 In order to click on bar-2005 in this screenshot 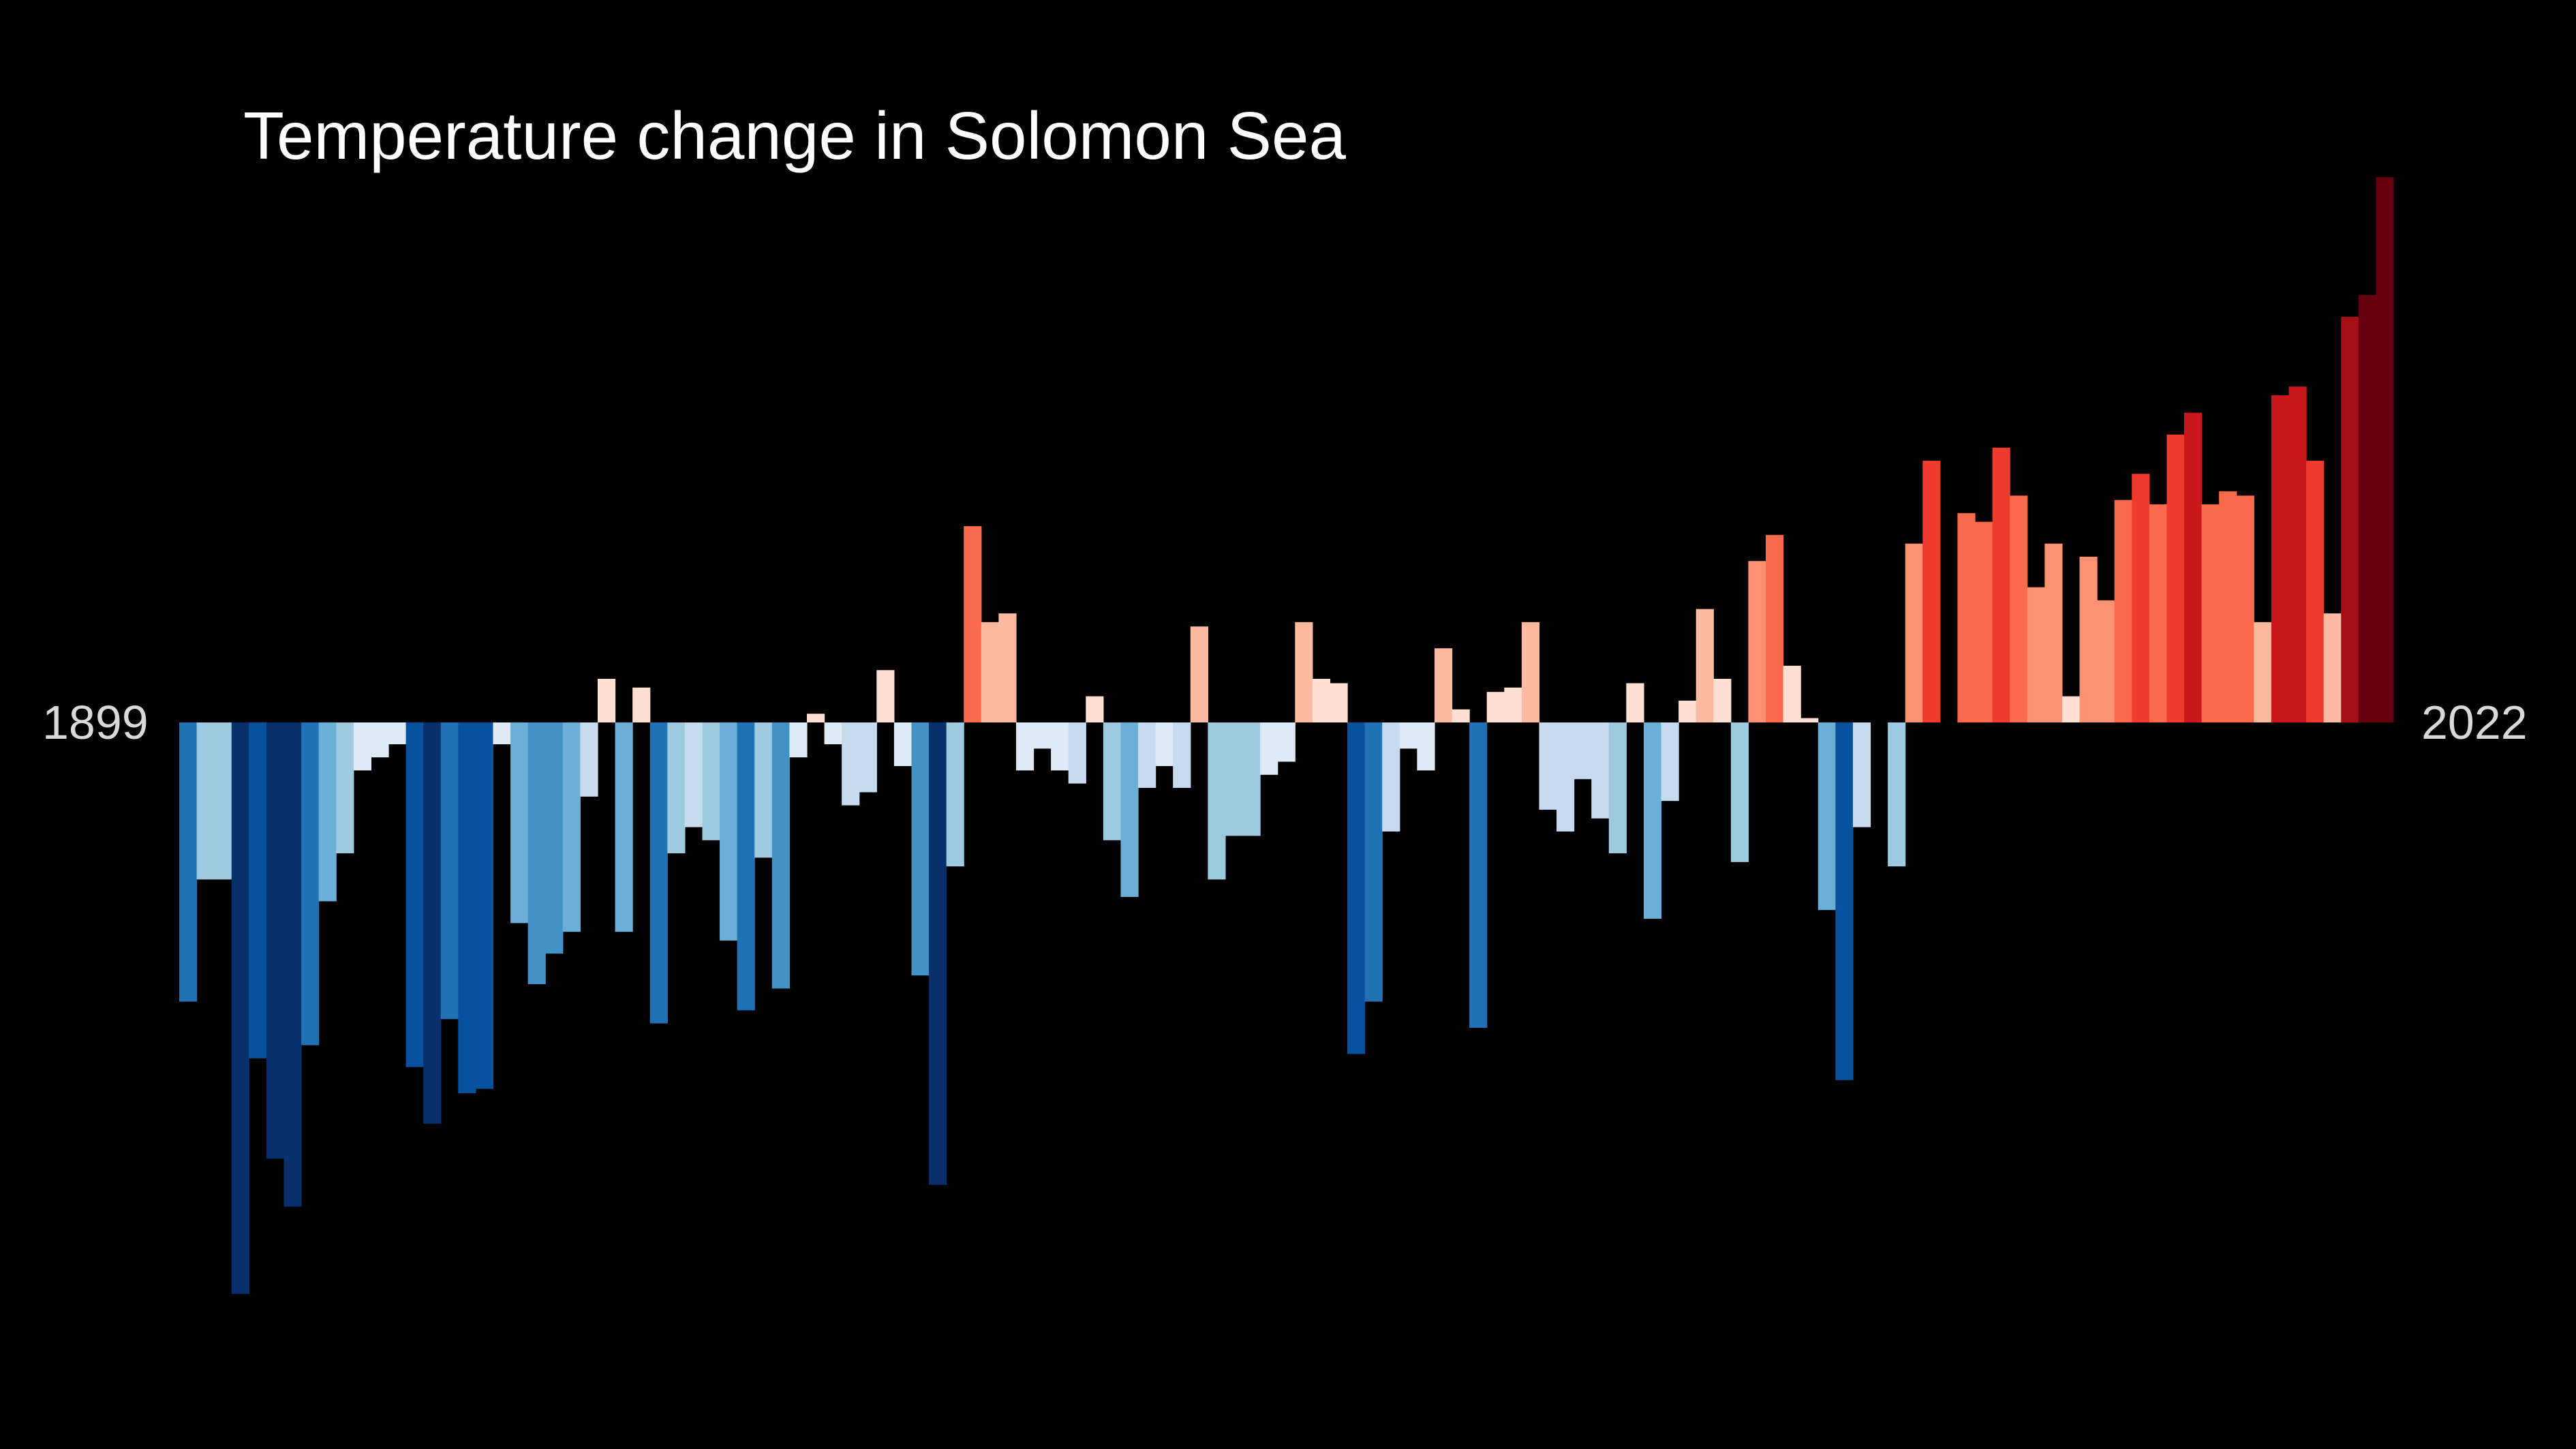, I will do `click(2036, 654)`.